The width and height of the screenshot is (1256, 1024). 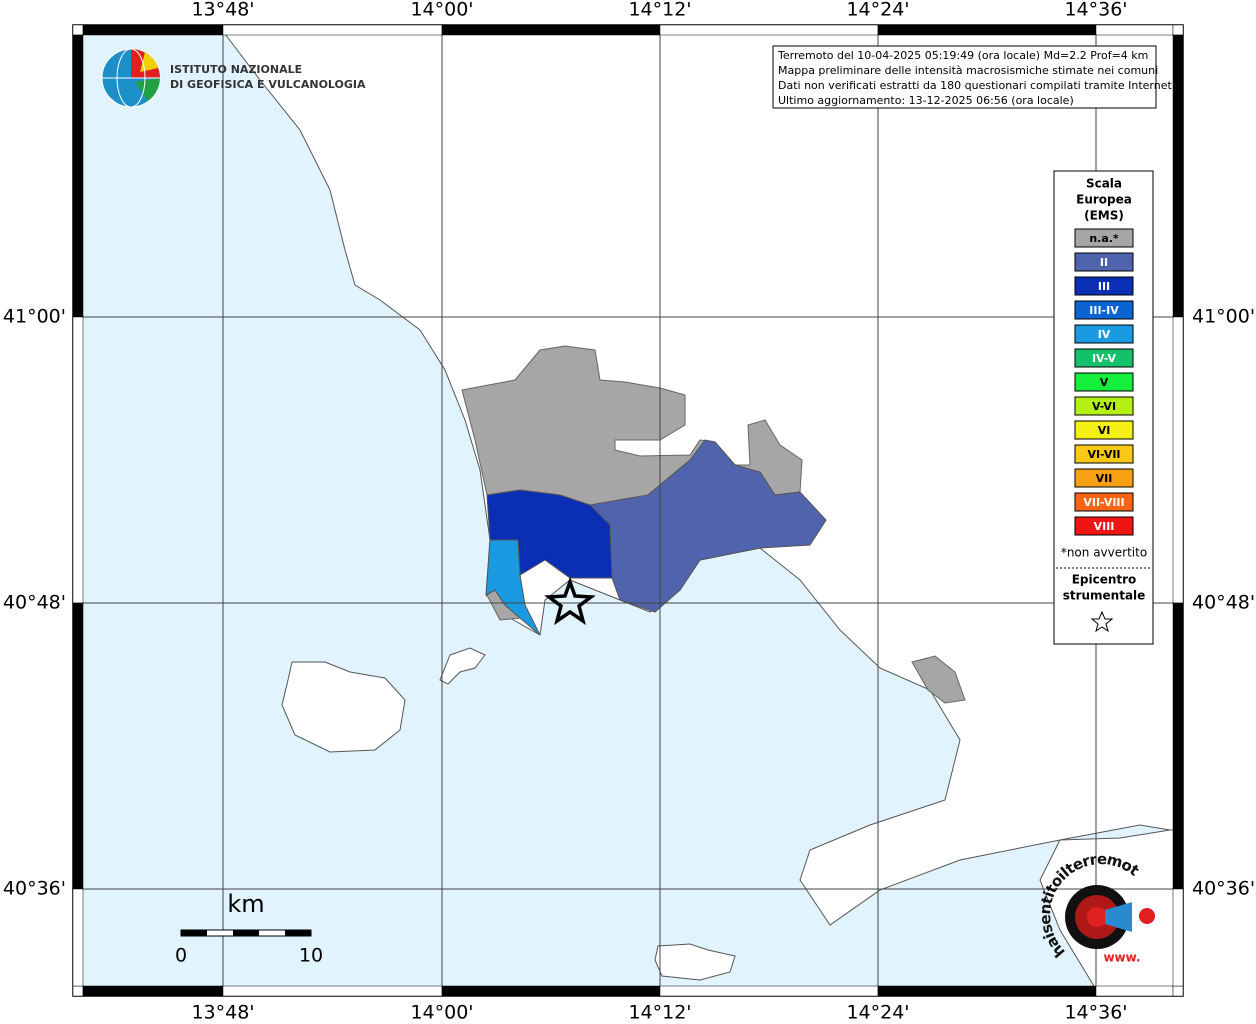 I want to click on legend-label: VII-VIII, so click(x=1103, y=502).